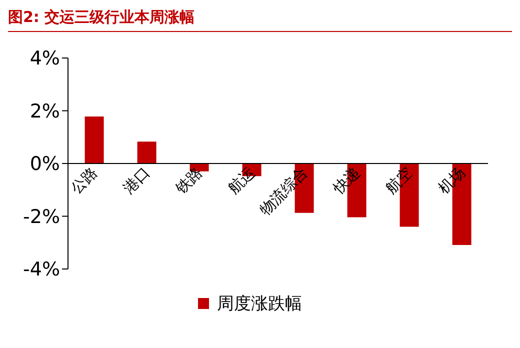  What do you see at coordinates (188, 181) in the screenshot?
I see `x-tick-label: 铁路` at bounding box center [188, 181].